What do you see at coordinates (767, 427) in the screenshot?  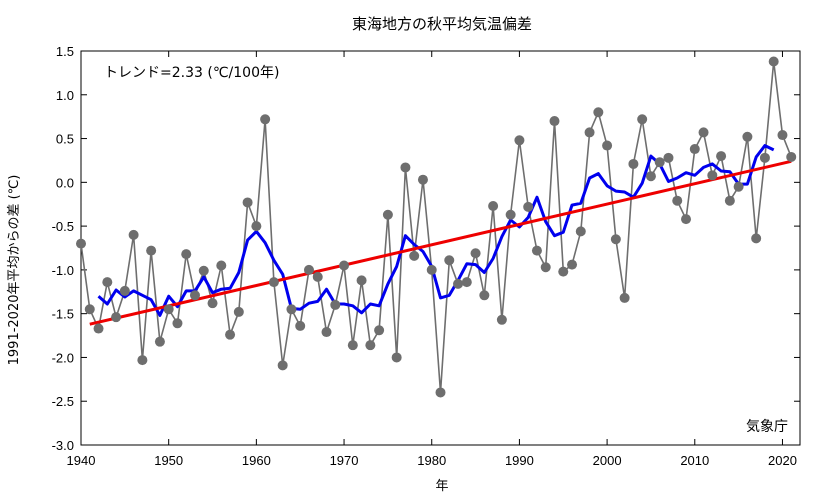 I see `source-label: 気象庁` at bounding box center [767, 427].